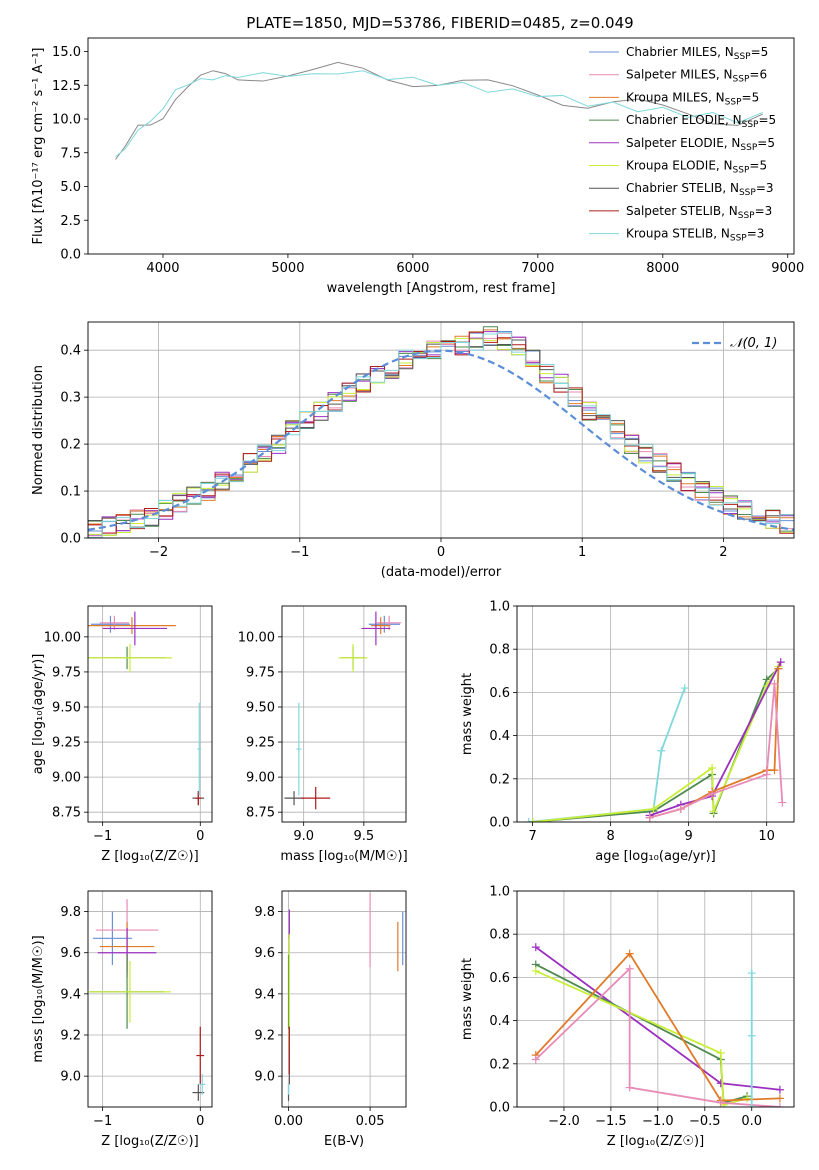  What do you see at coordinates (70, 994) in the screenshot?
I see `y-tick-label: 9.4` at bounding box center [70, 994].